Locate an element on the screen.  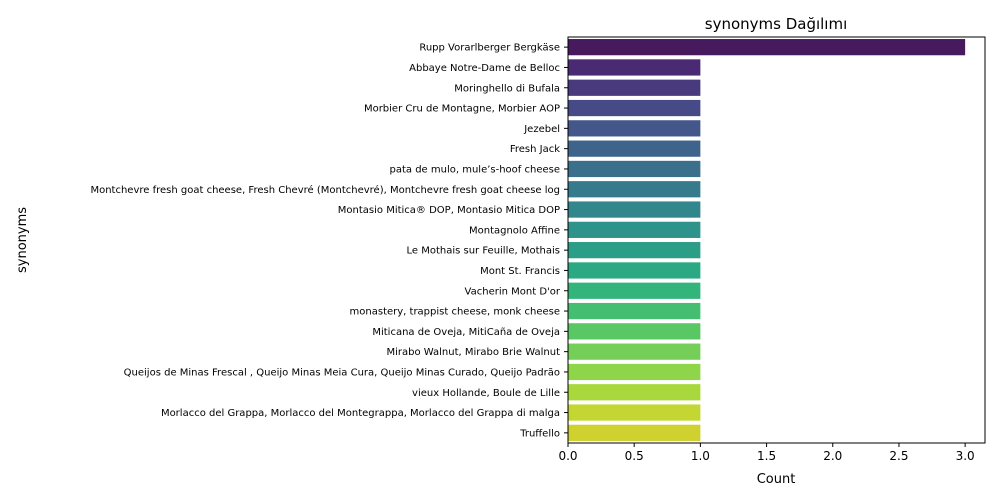
y-tick-label: Miticana de Oveja, MitiCaña de Oveja is located at coordinates (466, 332).